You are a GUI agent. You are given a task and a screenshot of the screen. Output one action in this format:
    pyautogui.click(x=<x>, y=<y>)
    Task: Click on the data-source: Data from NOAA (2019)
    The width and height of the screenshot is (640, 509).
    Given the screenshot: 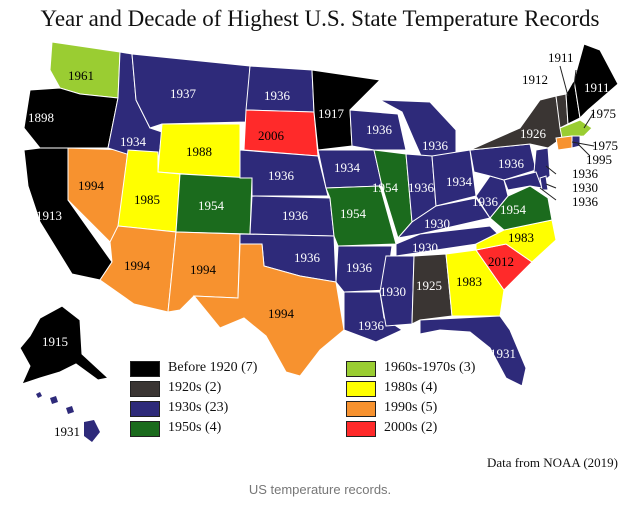 What is the action you would take?
    pyautogui.click(x=552, y=462)
    